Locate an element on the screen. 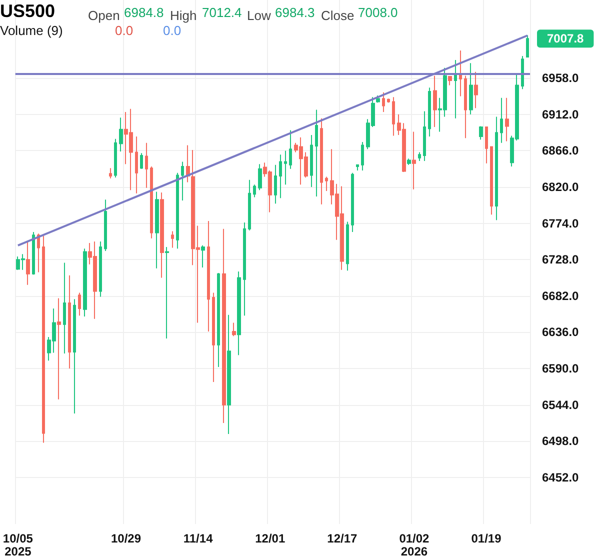  y-tick-label: 6636.0 is located at coordinates (561, 332).